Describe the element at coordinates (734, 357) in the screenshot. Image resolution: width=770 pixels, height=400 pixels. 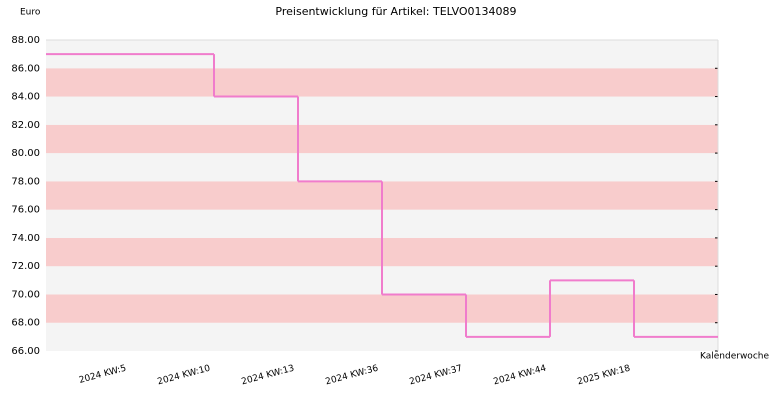
I see `x-axis-label: Kalenderwoche` at that location.